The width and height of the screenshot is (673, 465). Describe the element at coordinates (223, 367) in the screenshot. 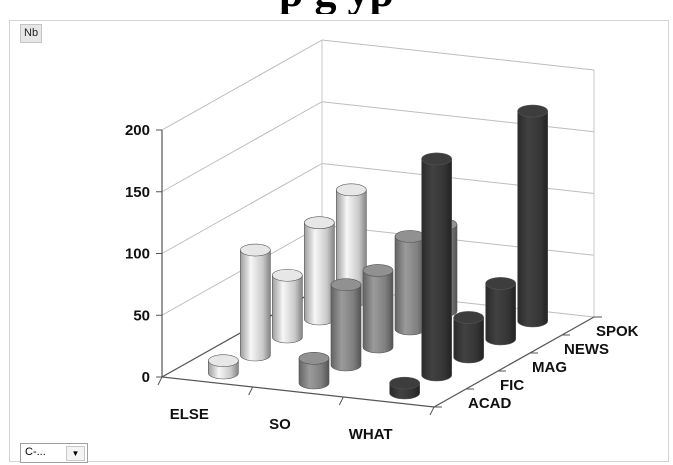

I see `bar-else-acad` at that location.